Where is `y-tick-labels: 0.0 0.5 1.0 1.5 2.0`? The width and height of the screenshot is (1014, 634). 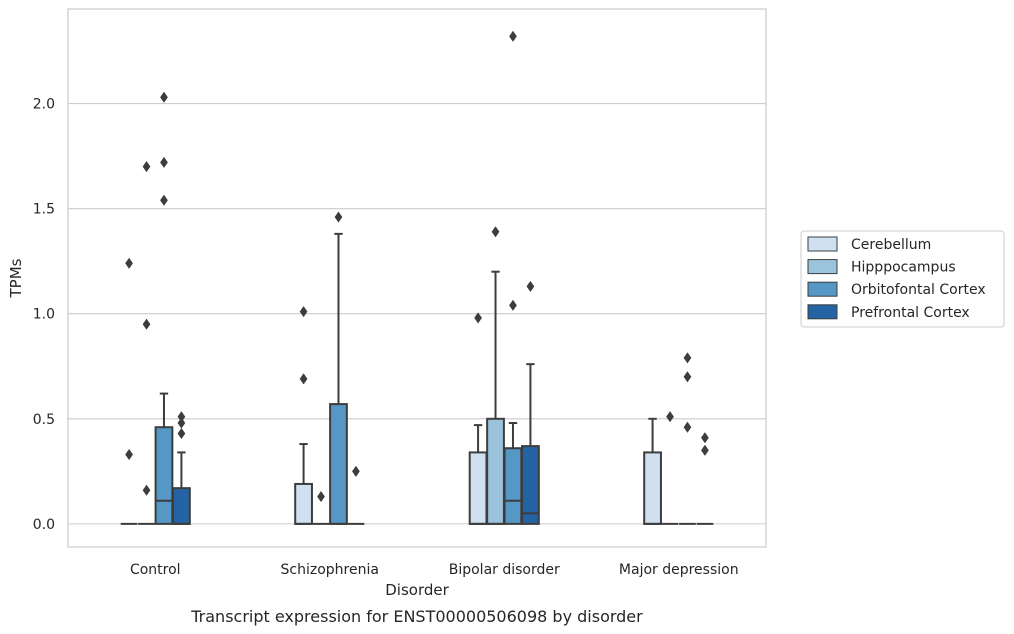
y-tick-labels: 0.0 0.5 1.0 1.5 2.0 is located at coordinates (44, 315).